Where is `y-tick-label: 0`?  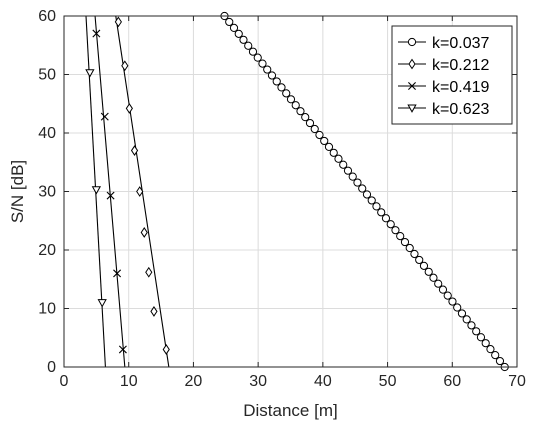
y-tick-label: 0 is located at coordinates (51, 367).